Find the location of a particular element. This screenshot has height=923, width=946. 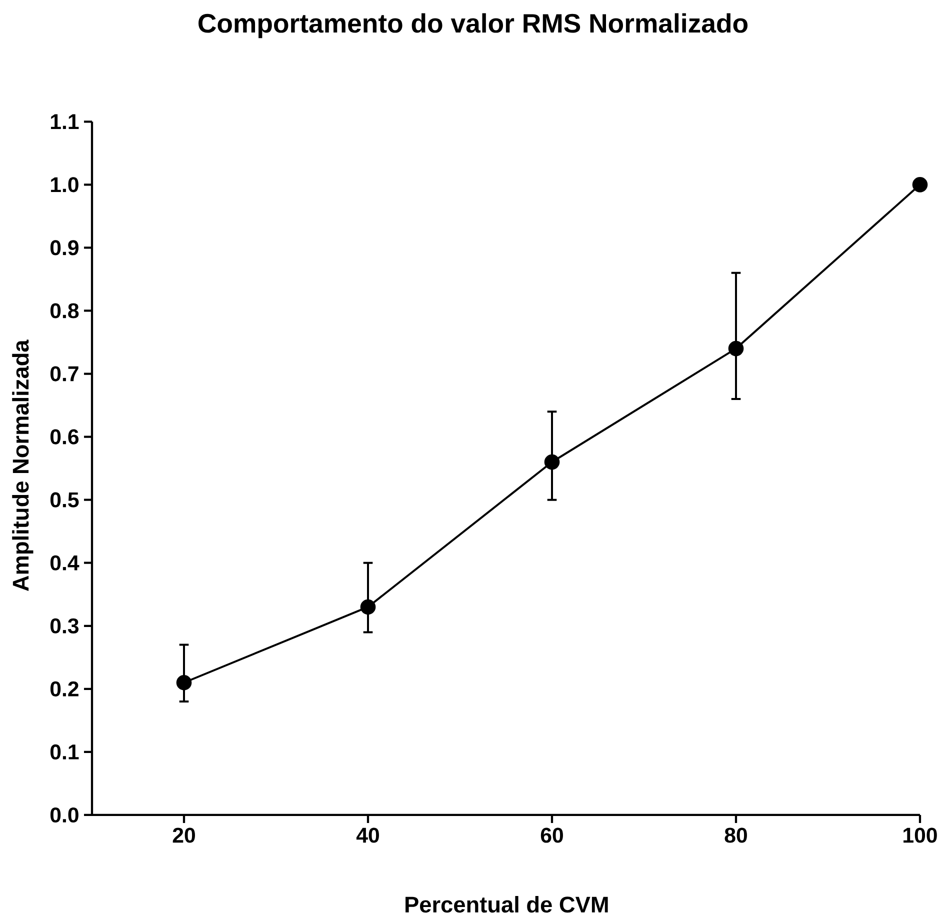

y-tick-label: 0.5 is located at coordinates (64, 500).